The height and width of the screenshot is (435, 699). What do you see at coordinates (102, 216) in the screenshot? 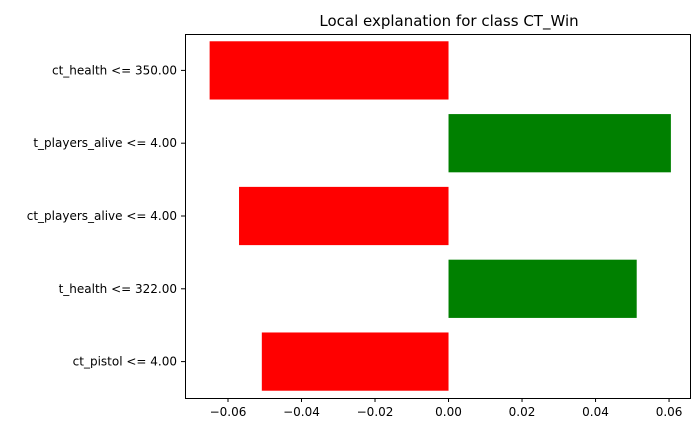
I see `y-tick-label: ct_players_alive <= 4.00` at bounding box center [102, 216].